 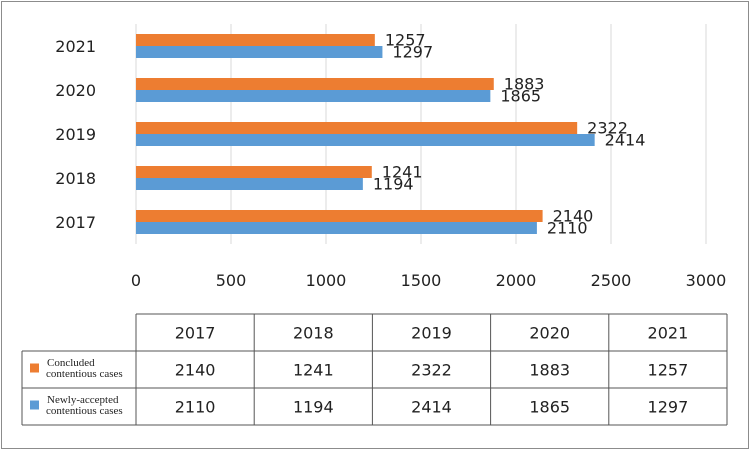 What do you see at coordinates (402, 172) in the screenshot?
I see `data-label: 1241` at bounding box center [402, 172].